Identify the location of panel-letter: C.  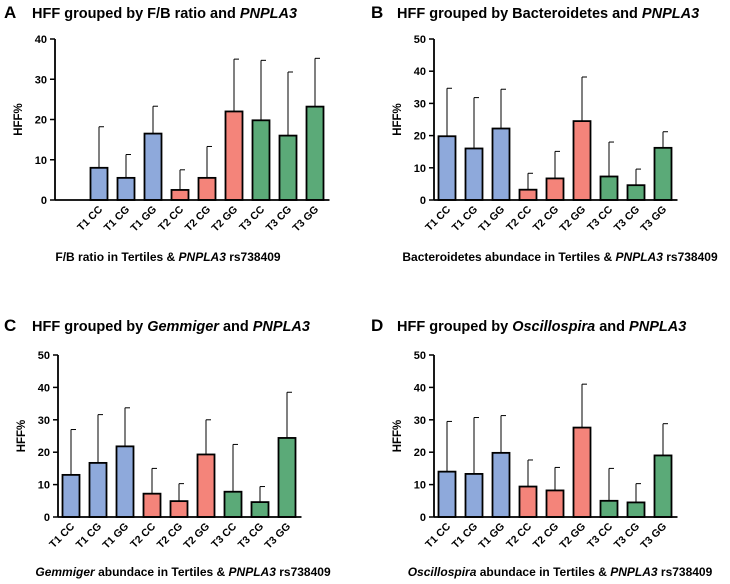
(10, 325).